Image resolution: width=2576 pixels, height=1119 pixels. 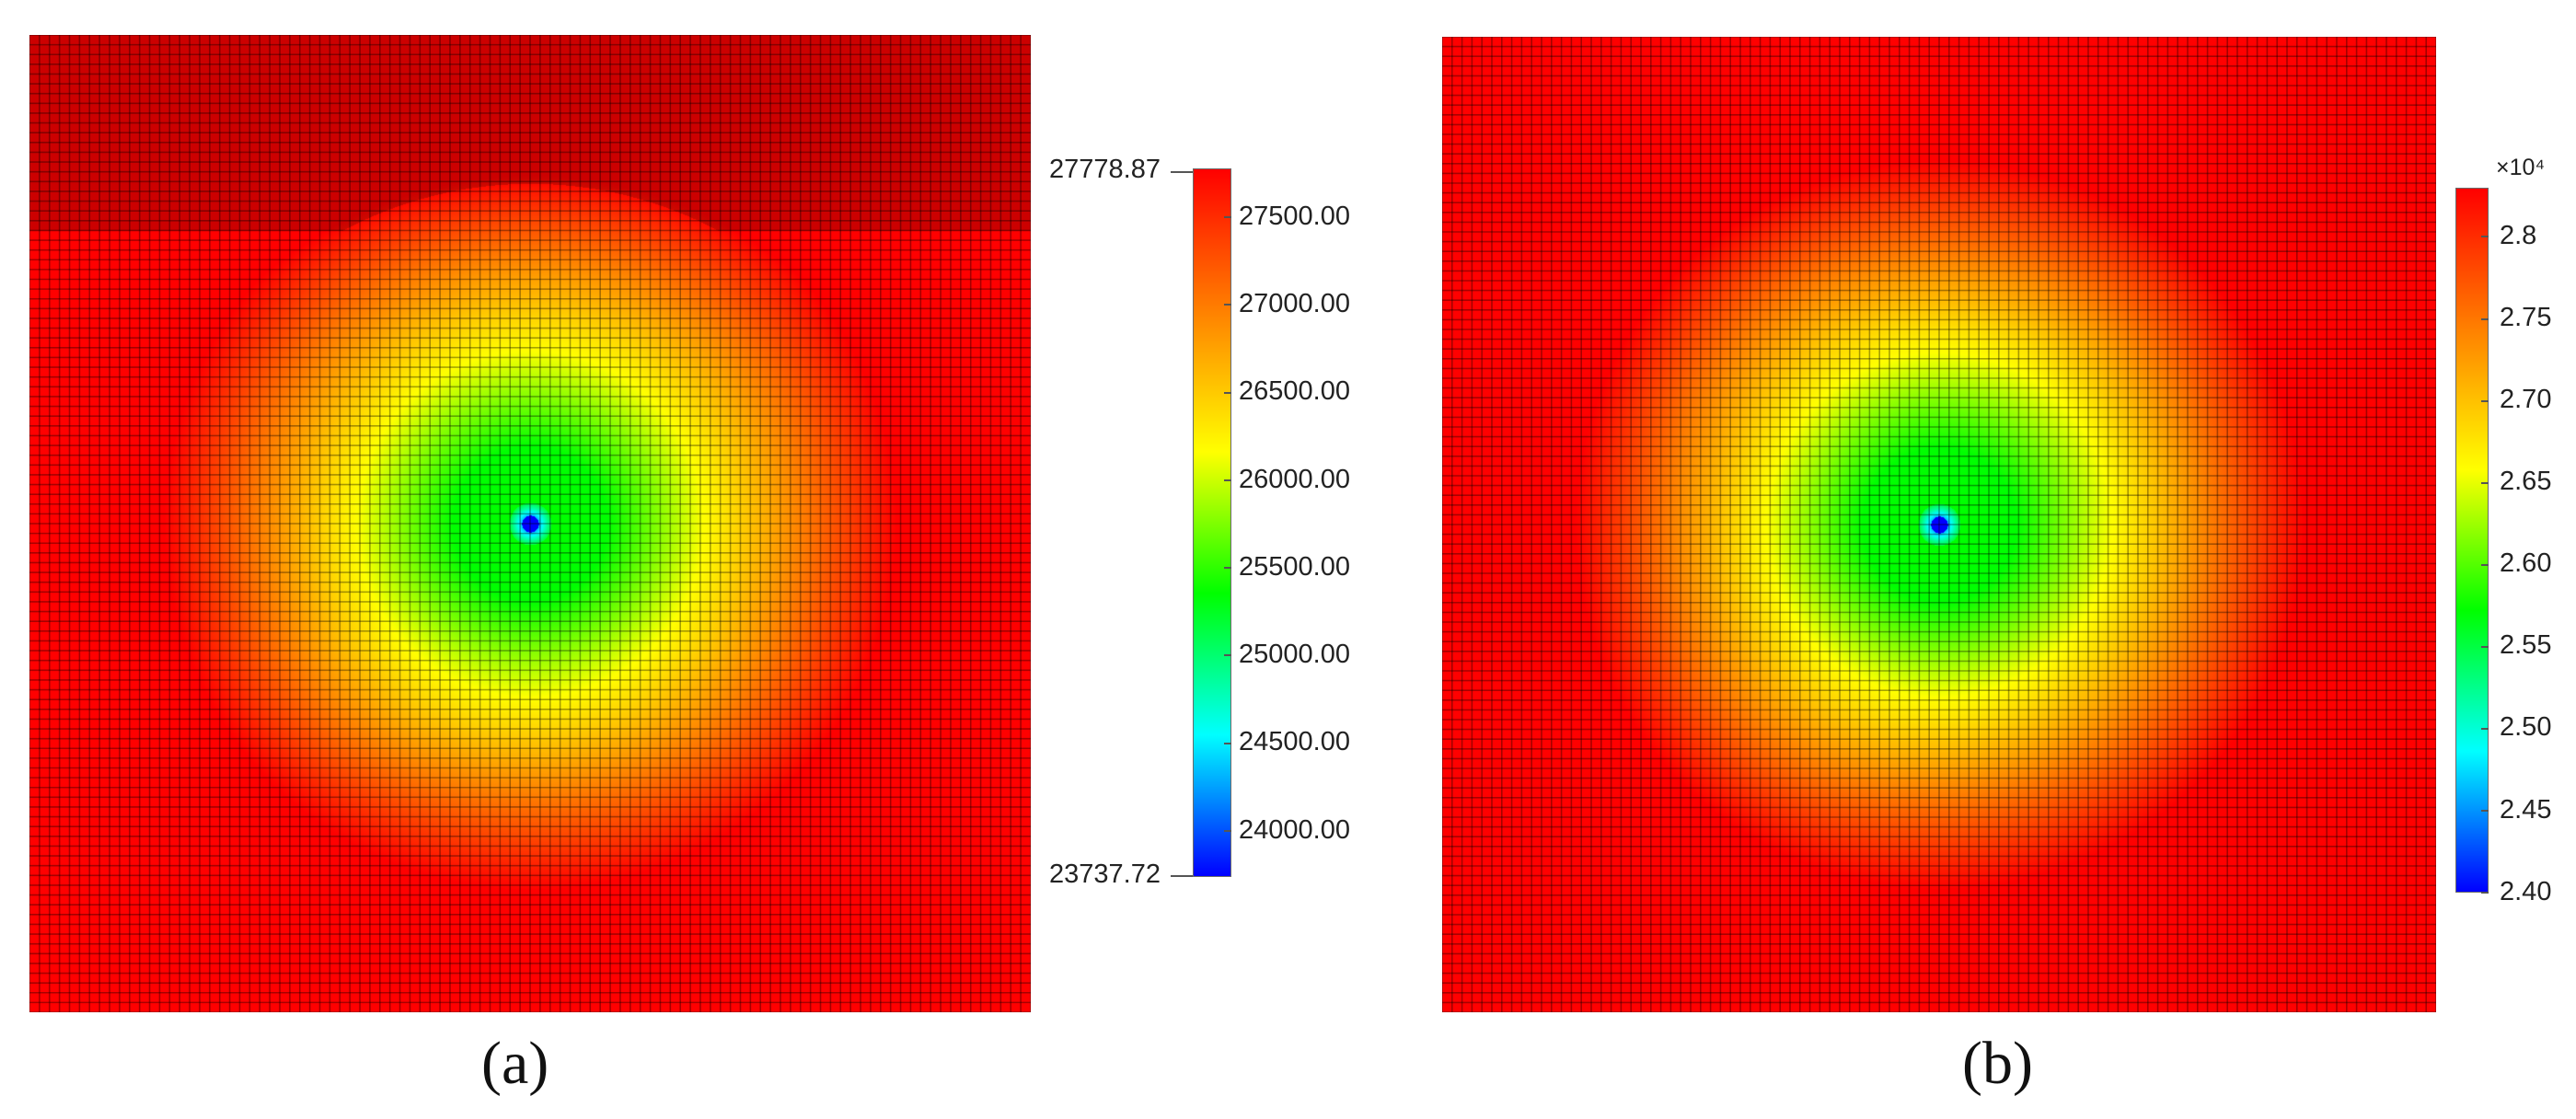 I want to click on colorbar-b, so click(x=2472, y=540).